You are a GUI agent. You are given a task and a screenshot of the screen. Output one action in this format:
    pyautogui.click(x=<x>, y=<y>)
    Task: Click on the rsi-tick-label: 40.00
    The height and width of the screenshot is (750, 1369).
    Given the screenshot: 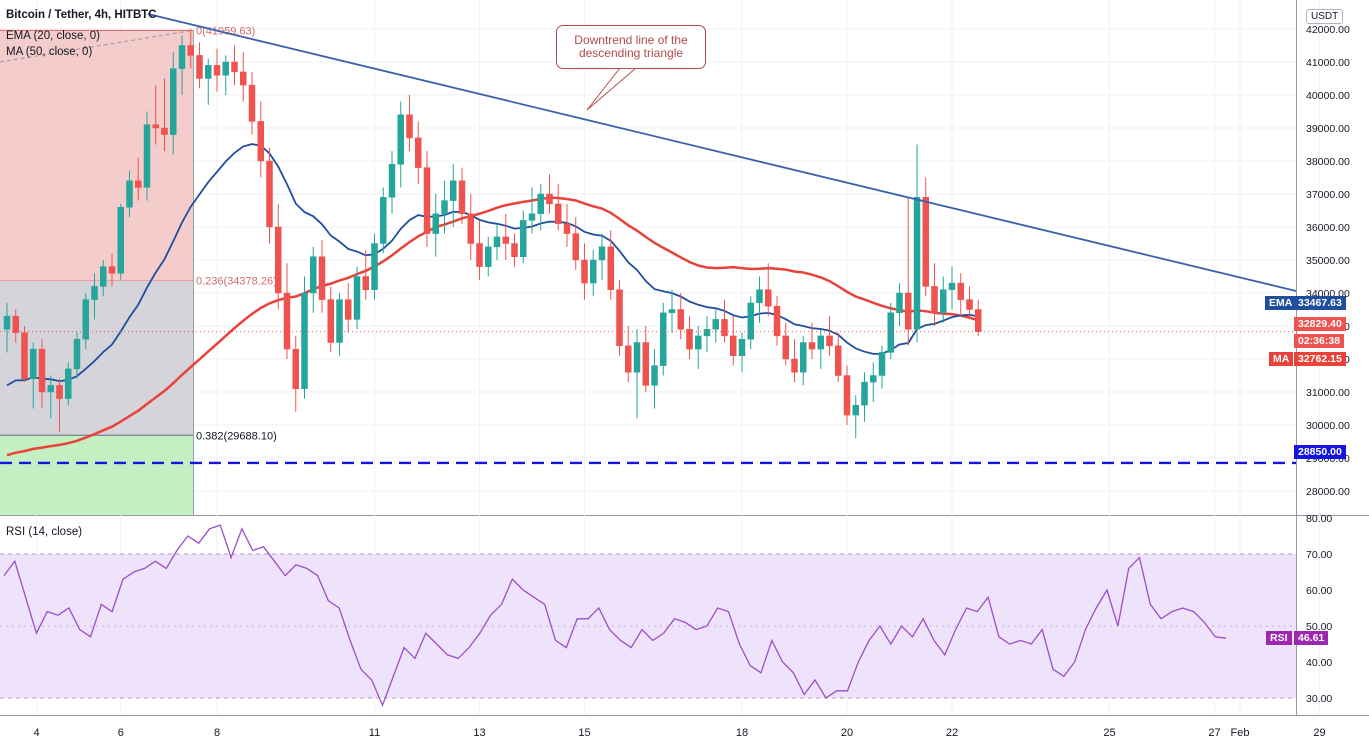 What is the action you would take?
    pyautogui.click(x=1319, y=663)
    